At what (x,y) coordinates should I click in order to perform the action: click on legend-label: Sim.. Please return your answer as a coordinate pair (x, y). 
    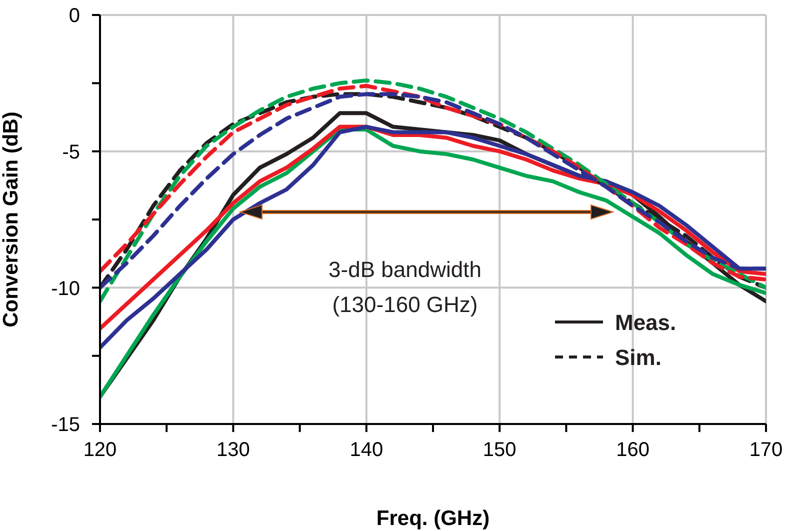
    Looking at the image, I should click on (638, 357).